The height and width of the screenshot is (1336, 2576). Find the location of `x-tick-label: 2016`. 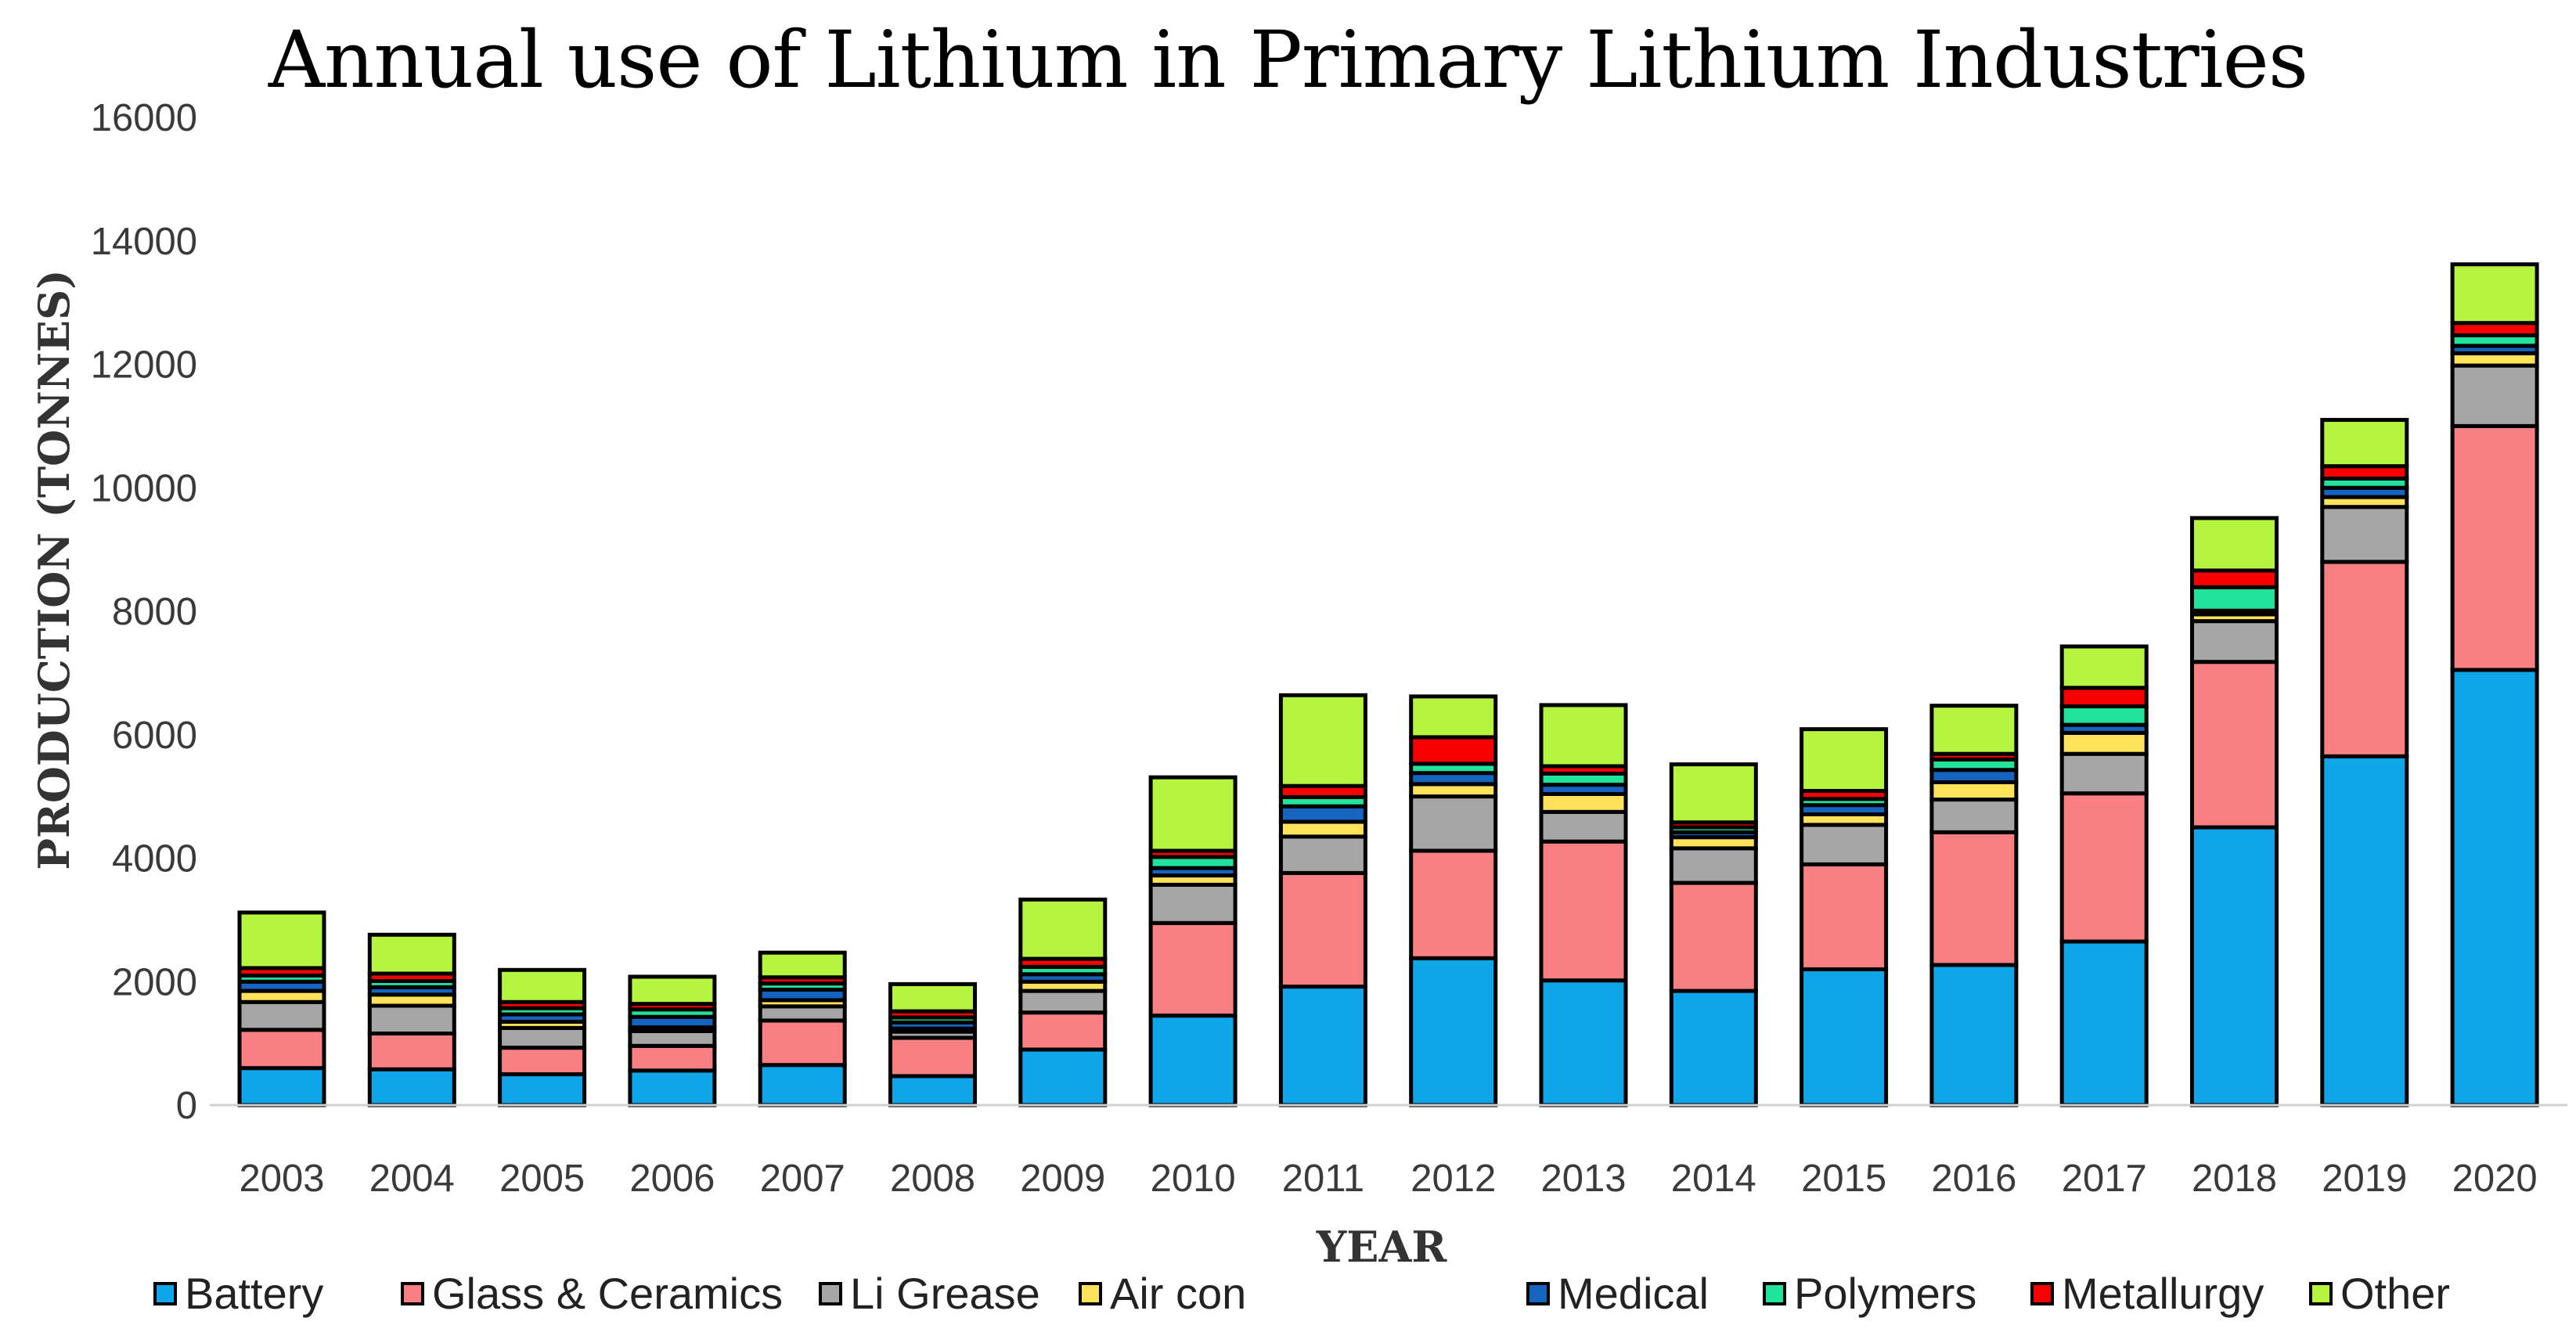

x-tick-label: 2016 is located at coordinates (1973, 1179).